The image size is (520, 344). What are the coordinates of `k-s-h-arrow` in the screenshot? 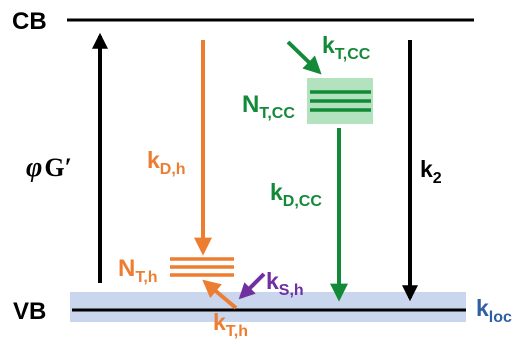 It's located at (252, 286).